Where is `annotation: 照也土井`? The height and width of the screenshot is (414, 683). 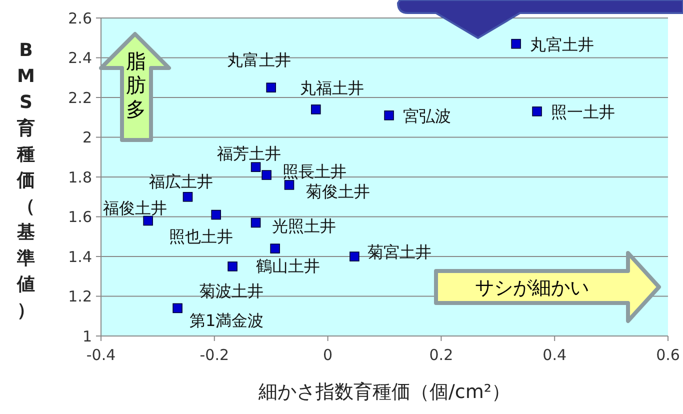 annotation: 照也土井 is located at coordinates (201, 236).